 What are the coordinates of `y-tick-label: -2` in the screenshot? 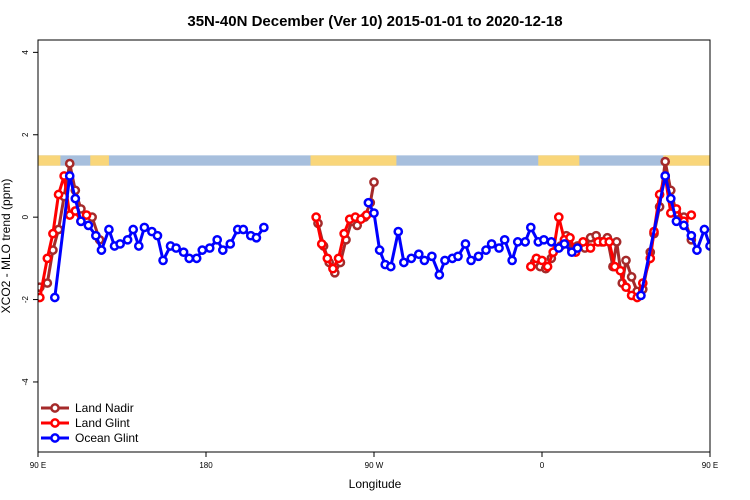 It's located at (25, 299).